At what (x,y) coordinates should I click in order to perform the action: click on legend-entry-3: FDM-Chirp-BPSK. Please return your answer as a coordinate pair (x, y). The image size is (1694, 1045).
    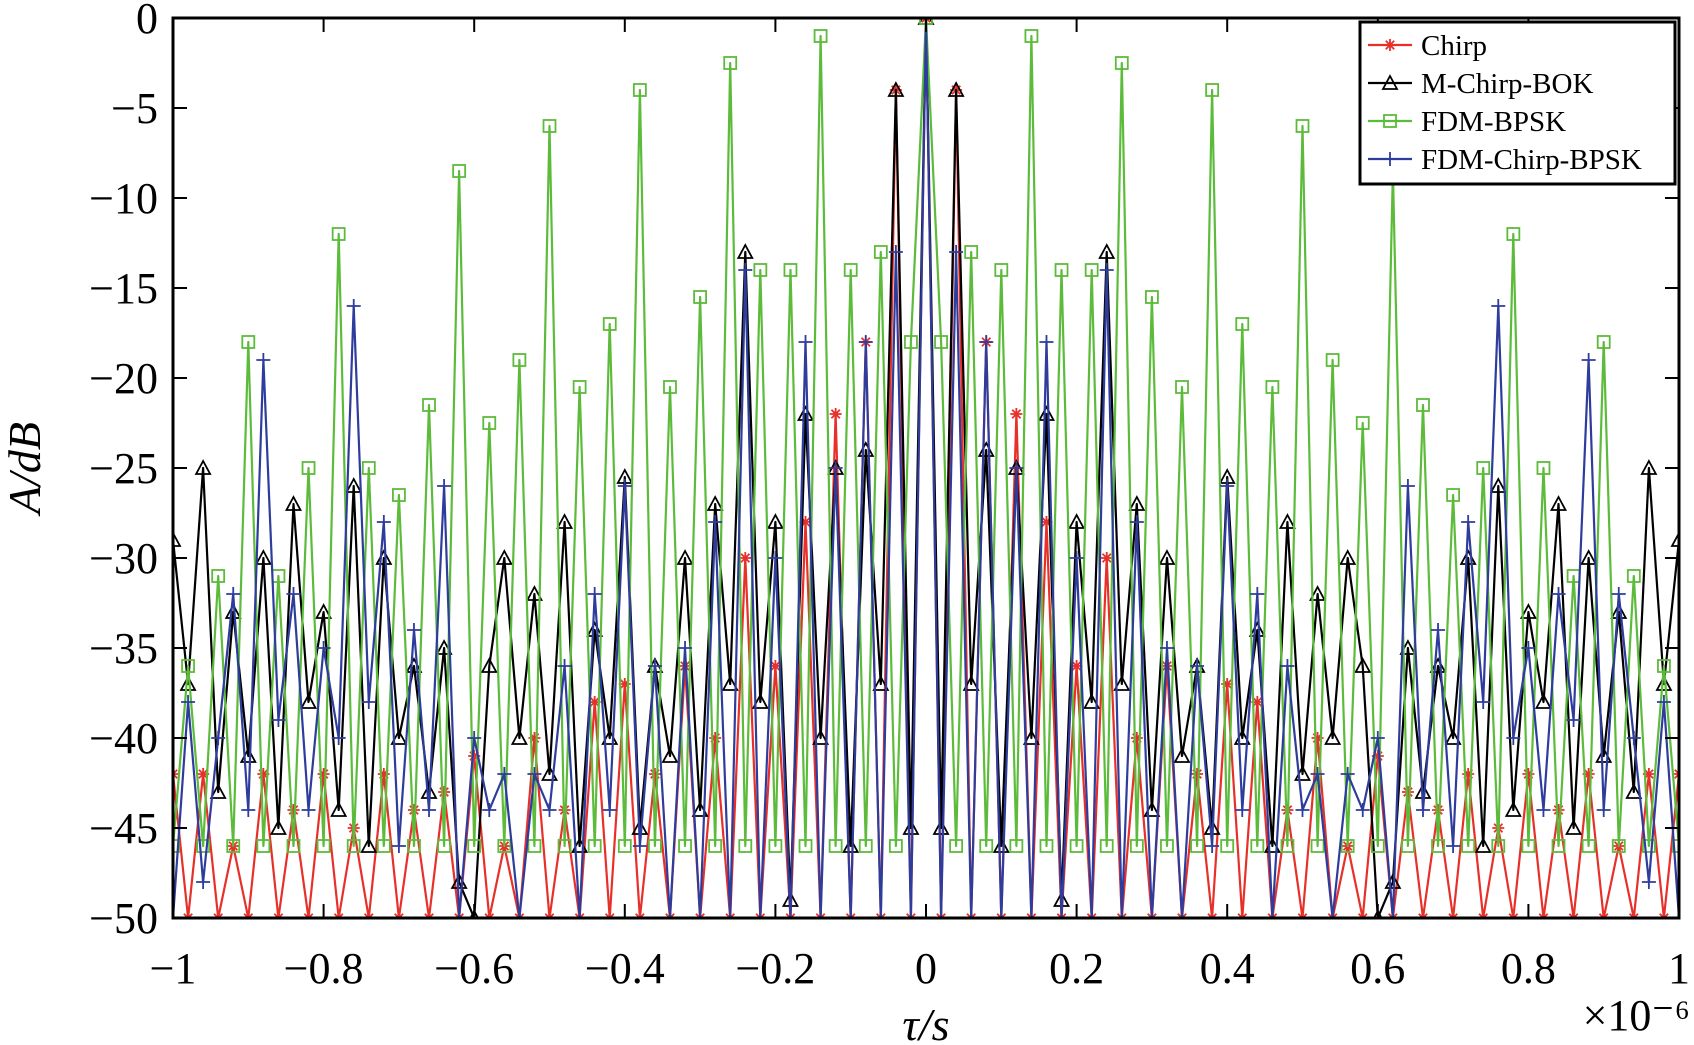
    Looking at the image, I should click on (1531, 160).